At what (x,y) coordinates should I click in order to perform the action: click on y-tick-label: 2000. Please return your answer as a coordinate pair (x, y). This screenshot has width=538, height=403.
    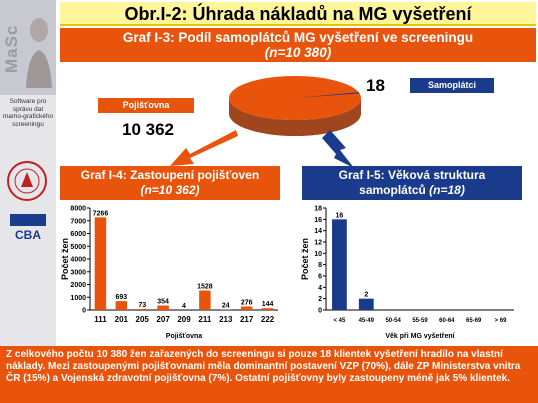
    Looking at the image, I should click on (78, 285).